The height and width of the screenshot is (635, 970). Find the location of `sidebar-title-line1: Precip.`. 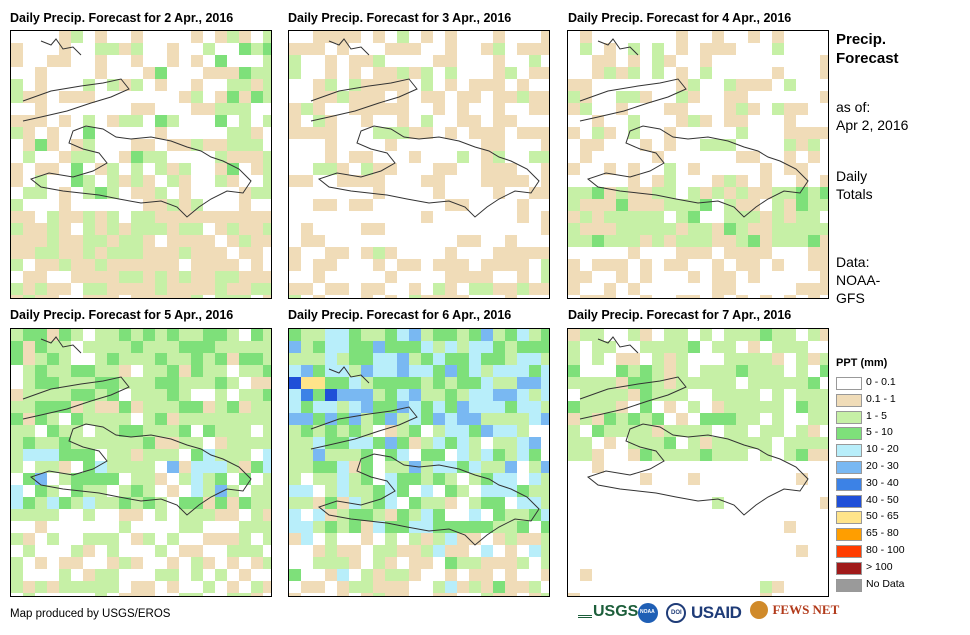

sidebar-title-line1: Precip. is located at coordinates (861, 39).